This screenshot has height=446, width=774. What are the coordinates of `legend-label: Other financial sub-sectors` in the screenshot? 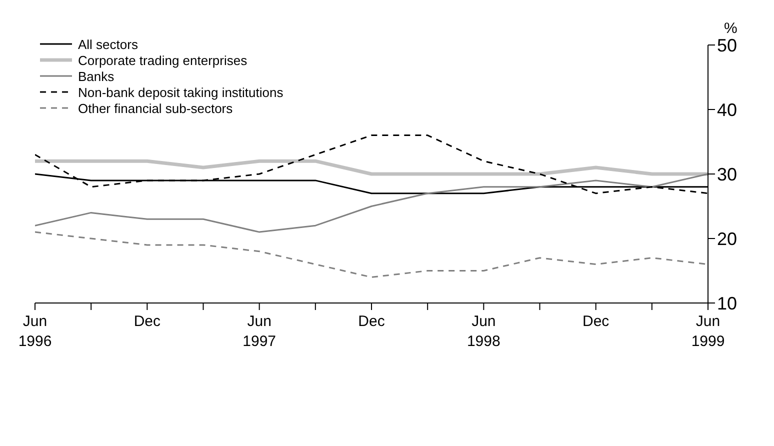 It's located at (155, 108).